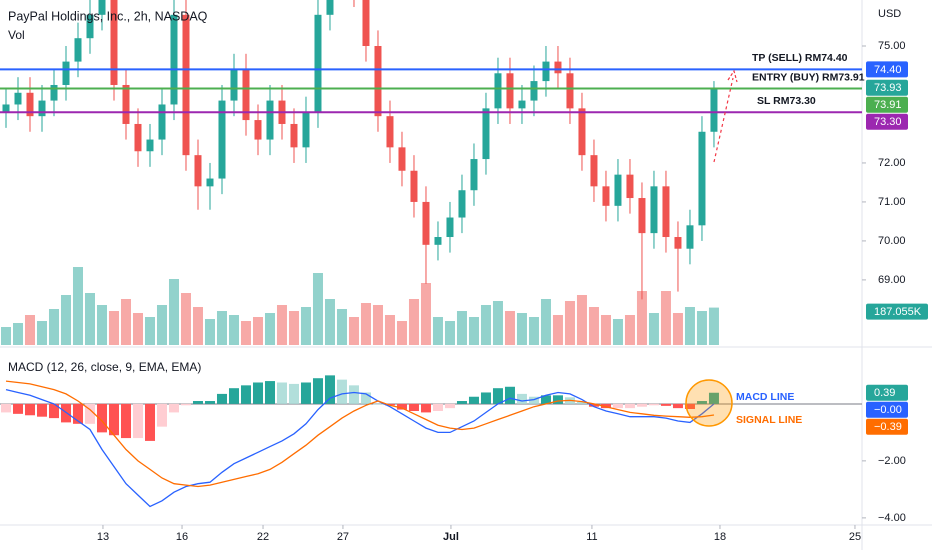  I want to click on y-tick-label: 69.00, so click(892, 280).